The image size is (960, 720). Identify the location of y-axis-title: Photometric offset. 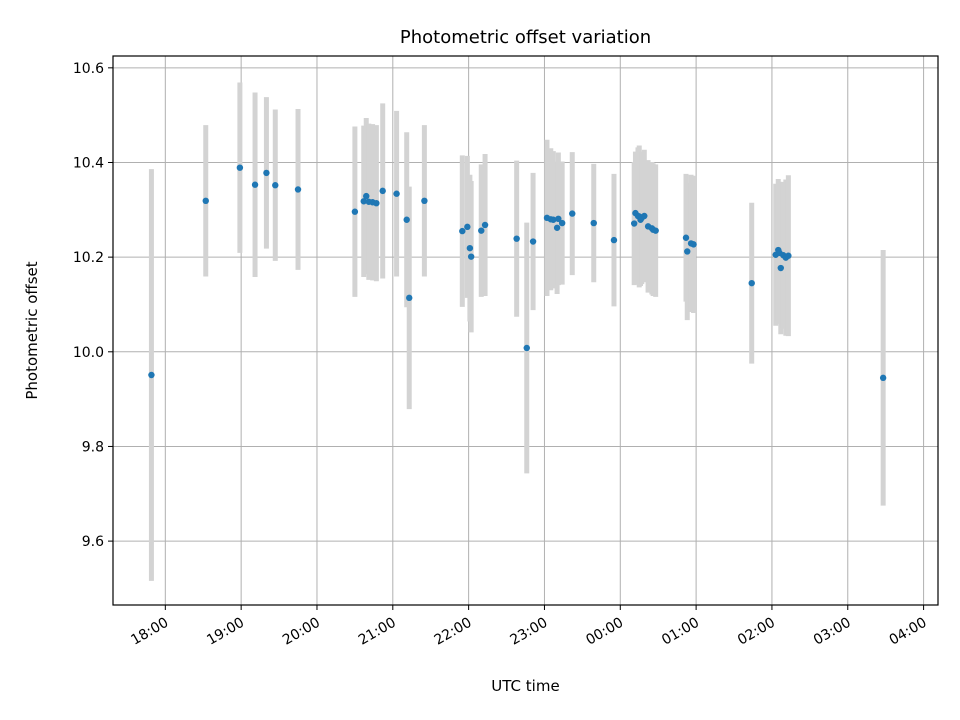
(32, 330).